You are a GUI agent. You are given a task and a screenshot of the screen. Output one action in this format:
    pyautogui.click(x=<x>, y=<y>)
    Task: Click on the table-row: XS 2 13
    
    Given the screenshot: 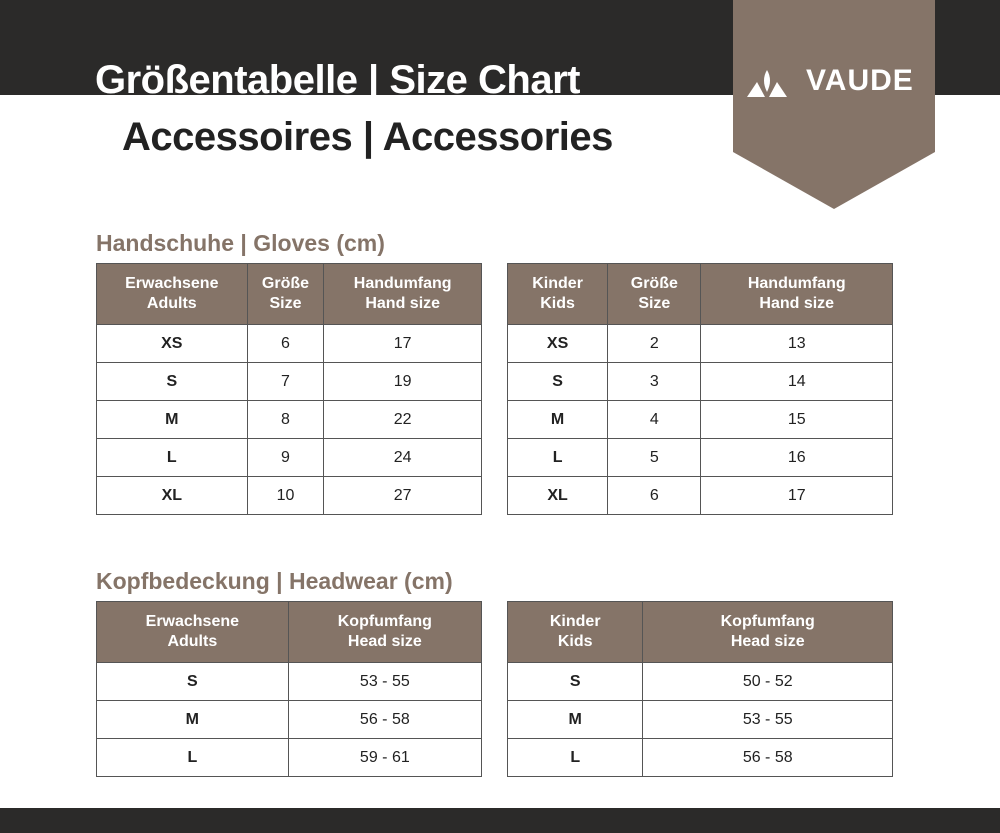 What is the action you would take?
    pyautogui.click(x=699, y=343)
    